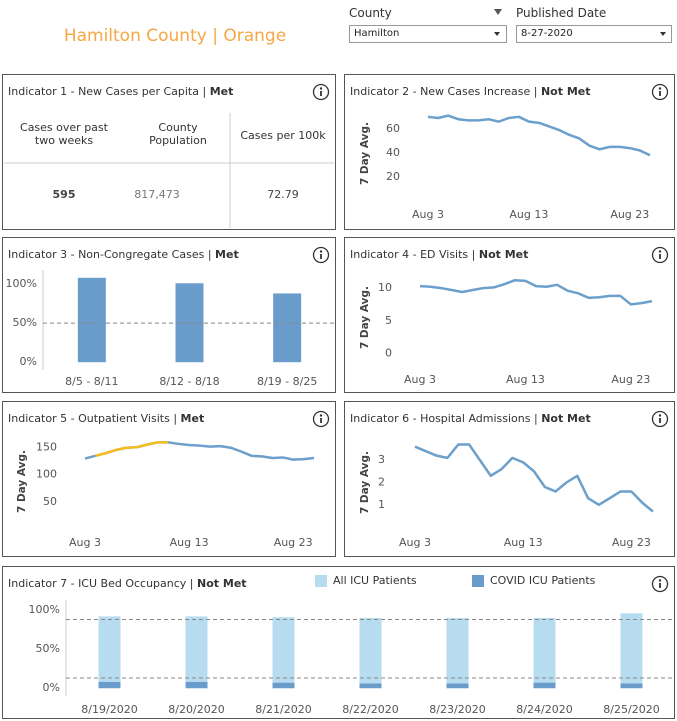  What do you see at coordinates (393, 176) in the screenshot?
I see `y-tick-label: 20` at bounding box center [393, 176].